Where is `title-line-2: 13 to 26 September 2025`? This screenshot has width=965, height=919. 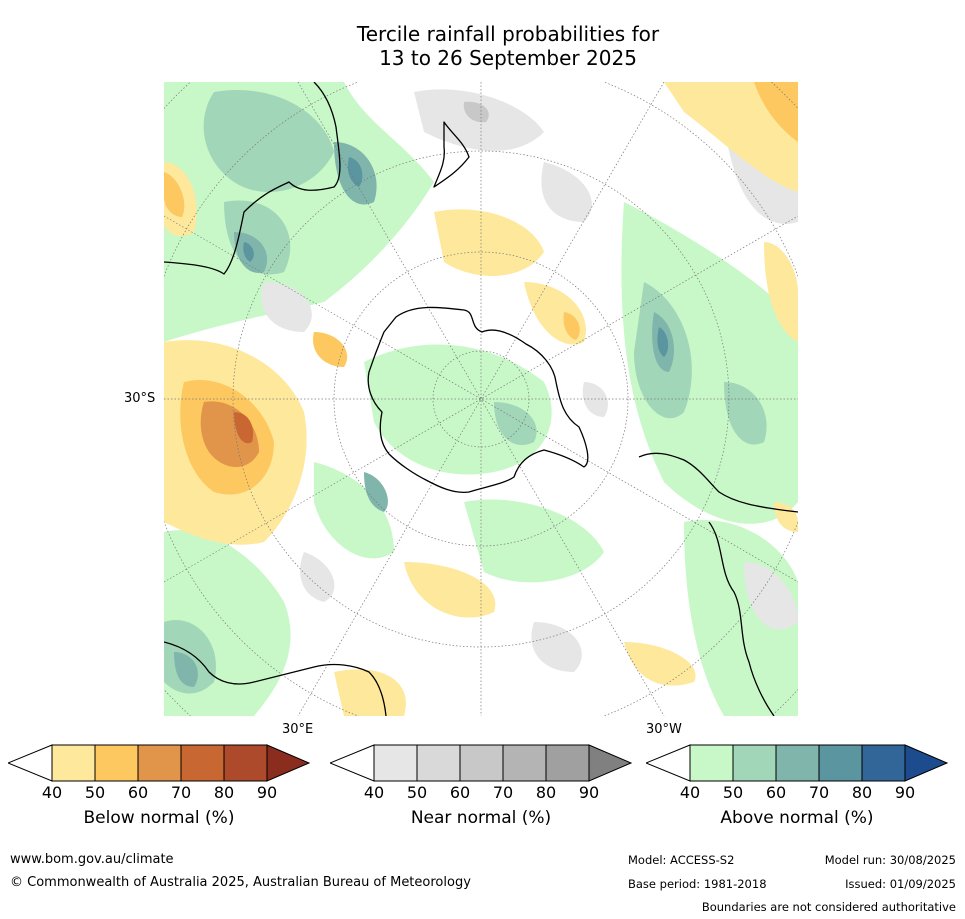
title-line-2: 13 to 26 September 2025 is located at coordinates (508, 58).